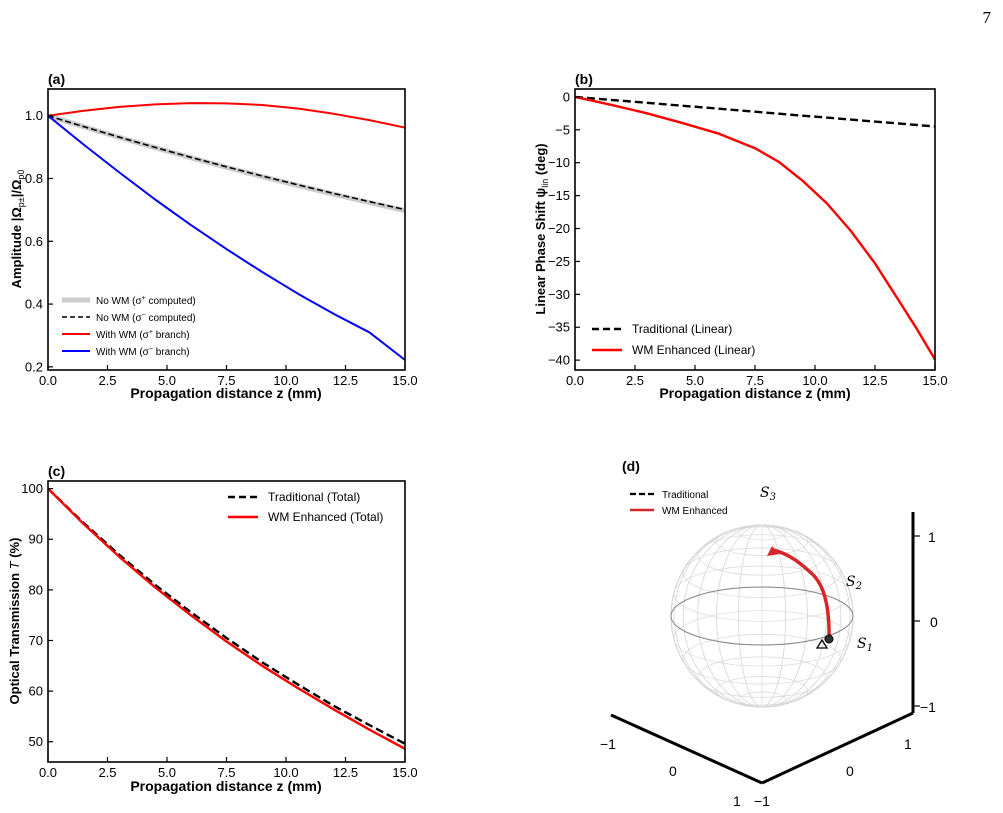 The height and width of the screenshot is (813, 1003). I want to click on ltick-label-1: −1, so click(608, 744).